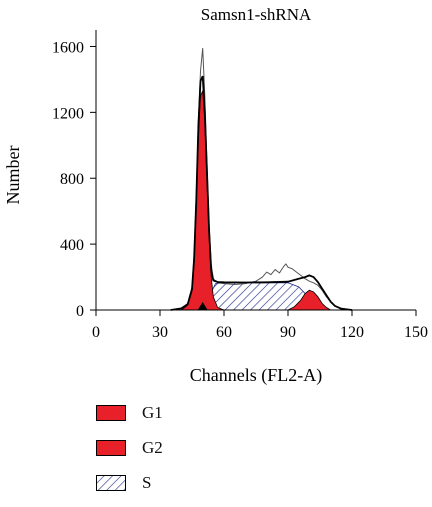  Describe the element at coordinates (147, 482) in the screenshot. I see `legend-label-s: S` at that location.